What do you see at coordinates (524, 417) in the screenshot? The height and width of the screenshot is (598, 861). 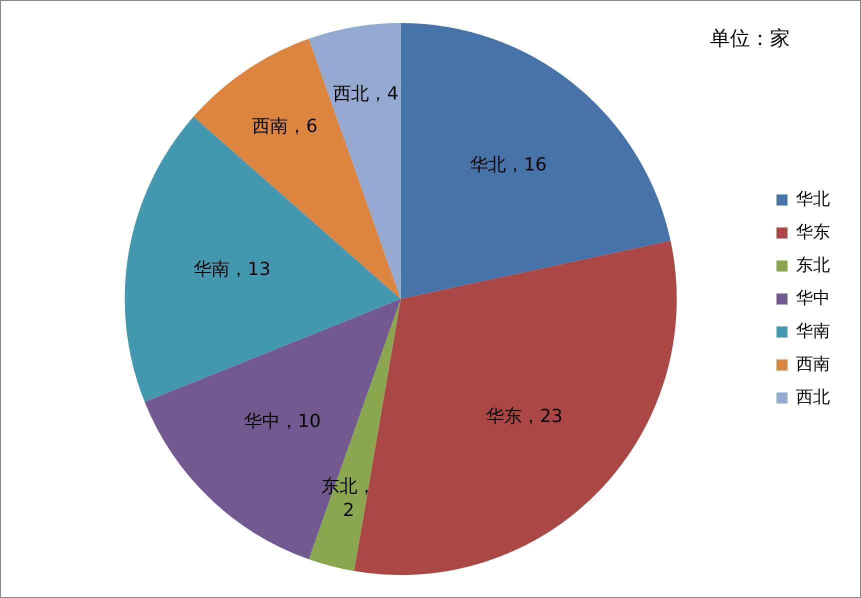 I see `data-label: 华东，23` at bounding box center [524, 417].